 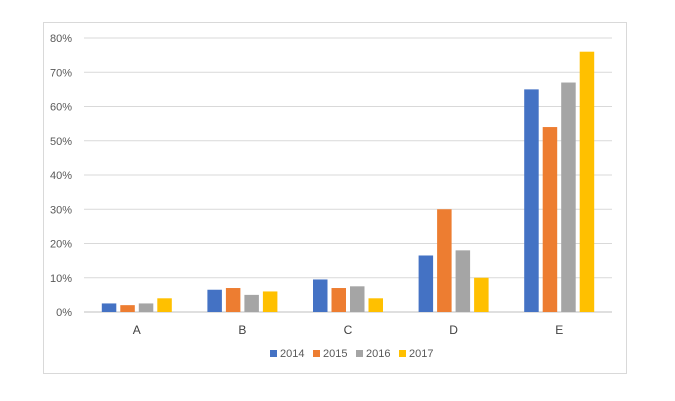 What do you see at coordinates (426, 283) in the screenshot?
I see `bar-D-2014` at bounding box center [426, 283].